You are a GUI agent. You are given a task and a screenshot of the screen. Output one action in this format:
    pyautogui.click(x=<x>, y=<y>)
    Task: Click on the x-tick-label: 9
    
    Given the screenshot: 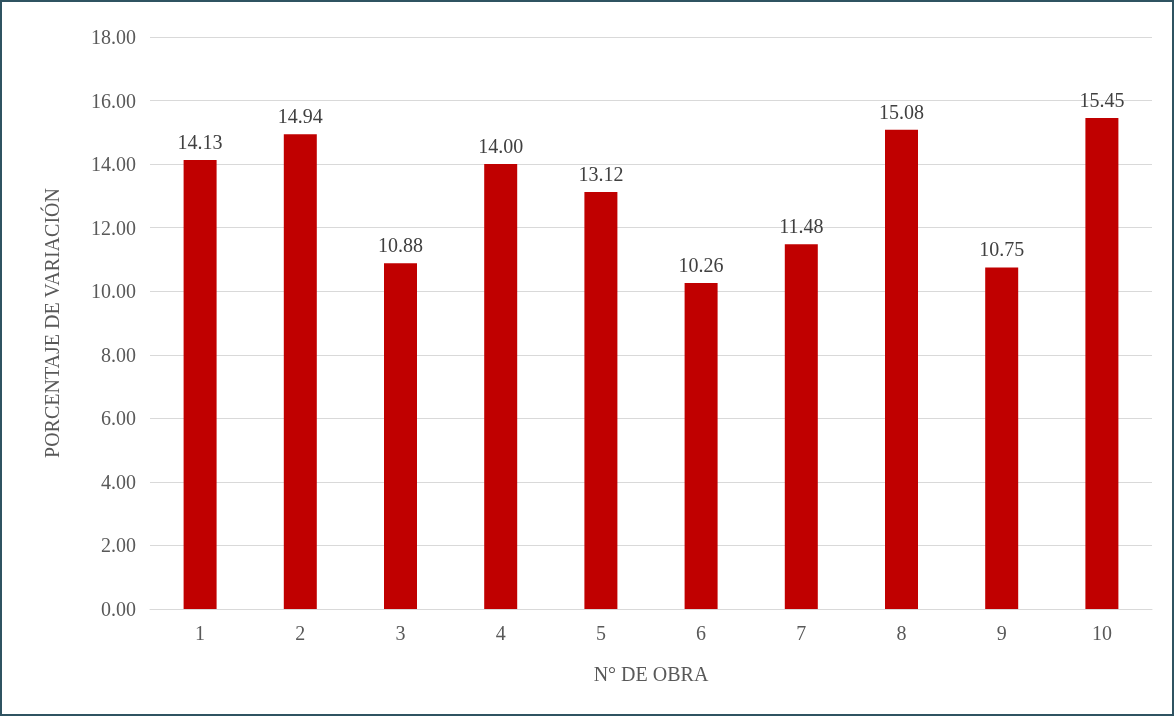 What is the action you would take?
    pyautogui.click(x=1001, y=633)
    